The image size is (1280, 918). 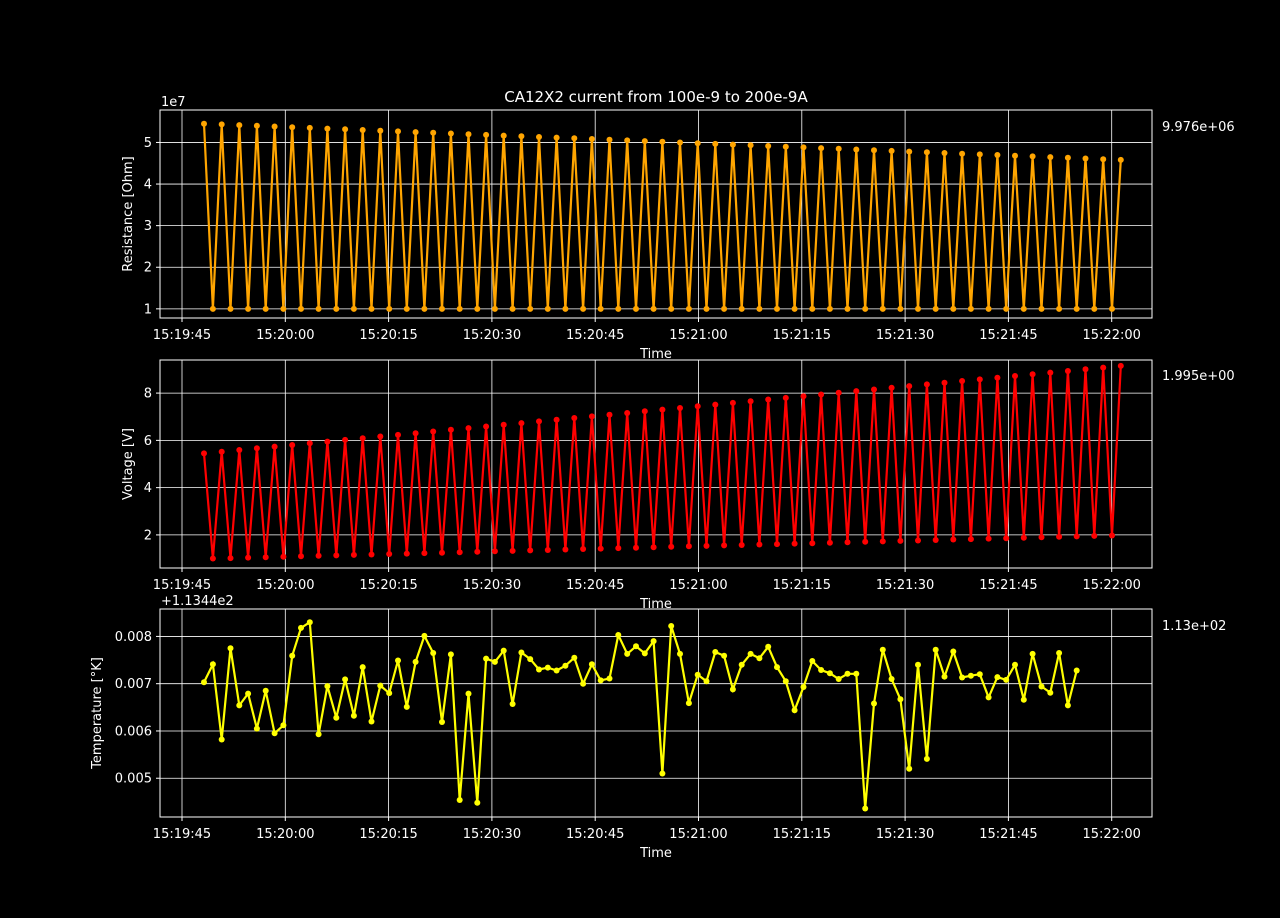 I want to click on voltage-y-tick-label: 2, so click(x=148, y=535).